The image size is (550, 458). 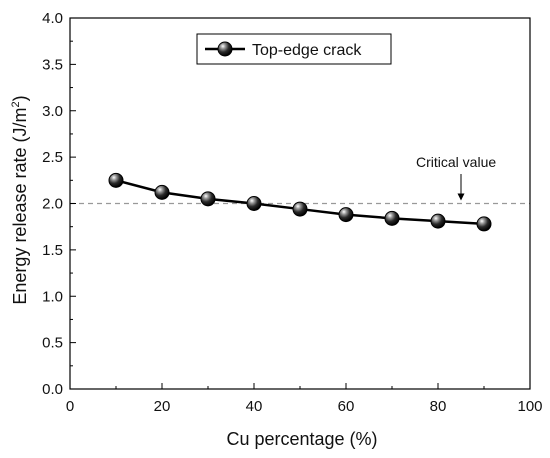 I want to click on series-layer, so click(x=300, y=202).